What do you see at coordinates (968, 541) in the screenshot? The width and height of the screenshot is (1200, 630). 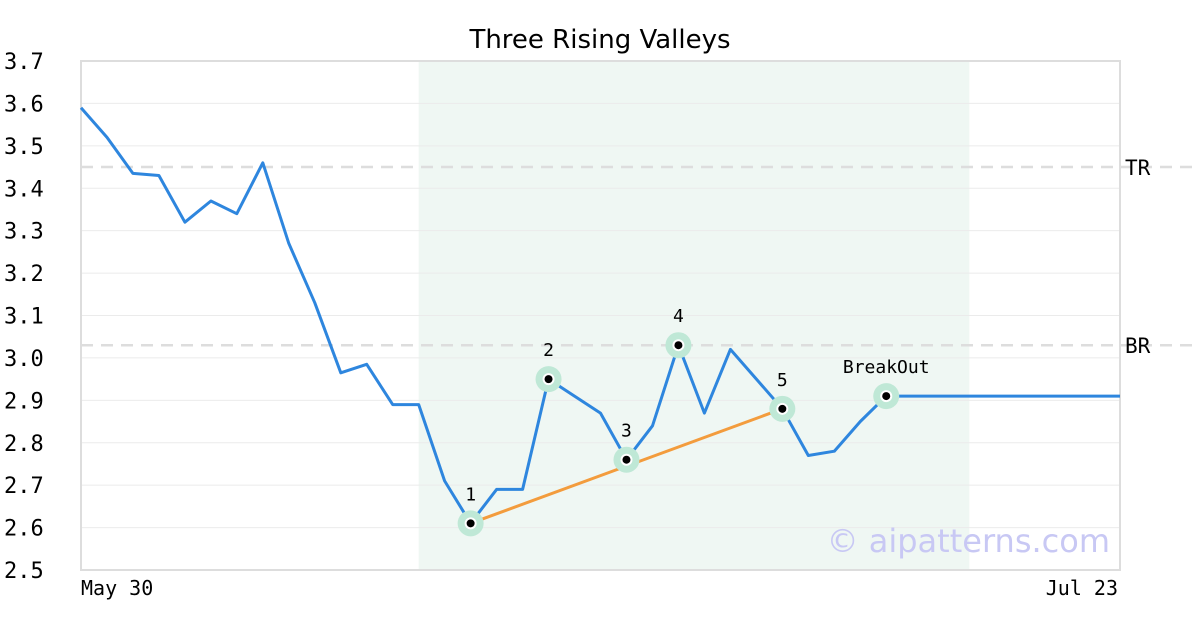 I see `watermark: © aipatterns.com` at bounding box center [968, 541].